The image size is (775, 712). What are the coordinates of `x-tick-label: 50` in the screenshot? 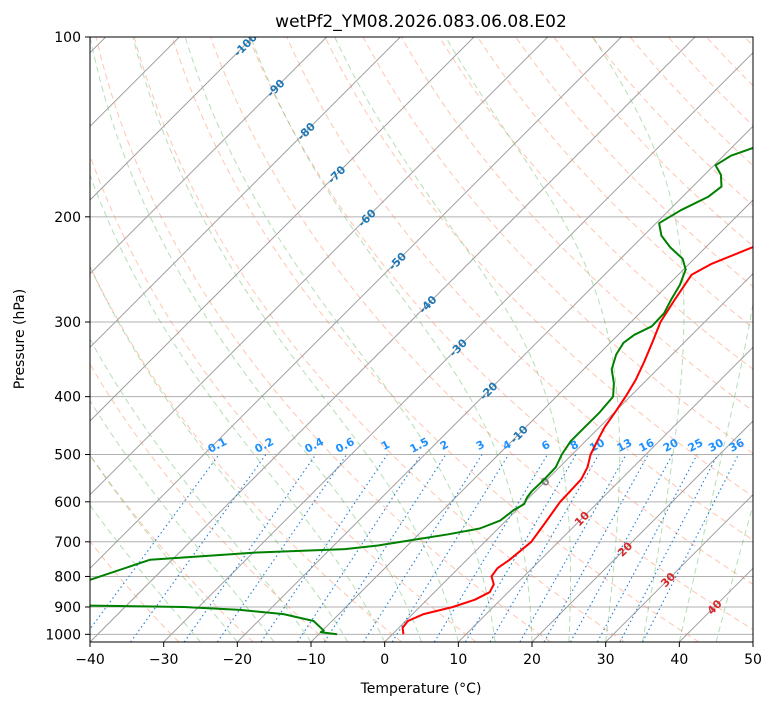 It's located at (753, 660).